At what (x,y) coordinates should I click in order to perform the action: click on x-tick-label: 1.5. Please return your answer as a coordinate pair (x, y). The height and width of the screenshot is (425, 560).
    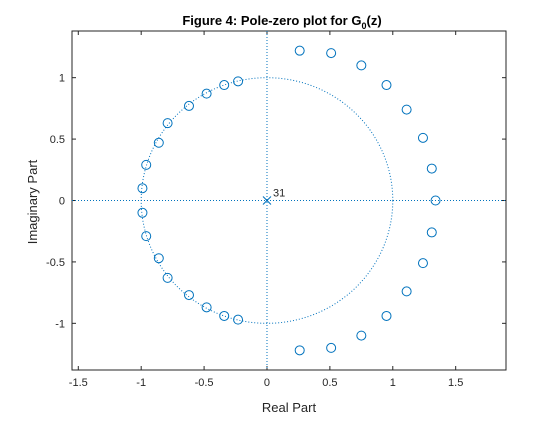
    Looking at the image, I should click on (455, 383).